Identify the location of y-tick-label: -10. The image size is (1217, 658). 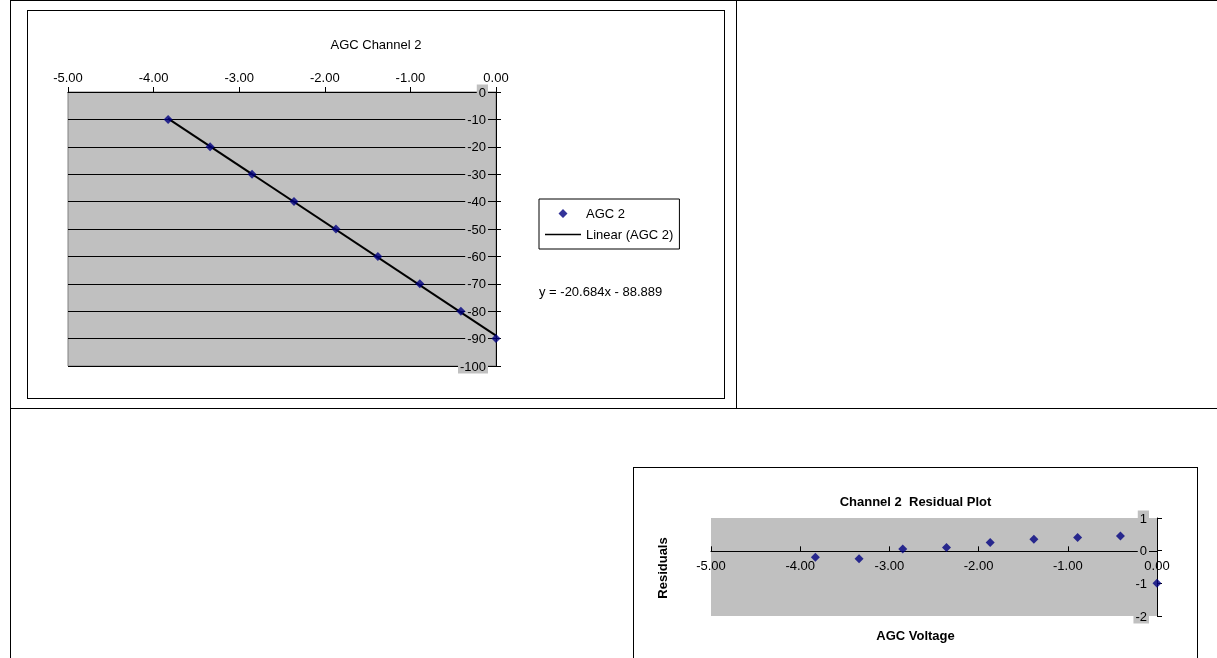
(476, 119).